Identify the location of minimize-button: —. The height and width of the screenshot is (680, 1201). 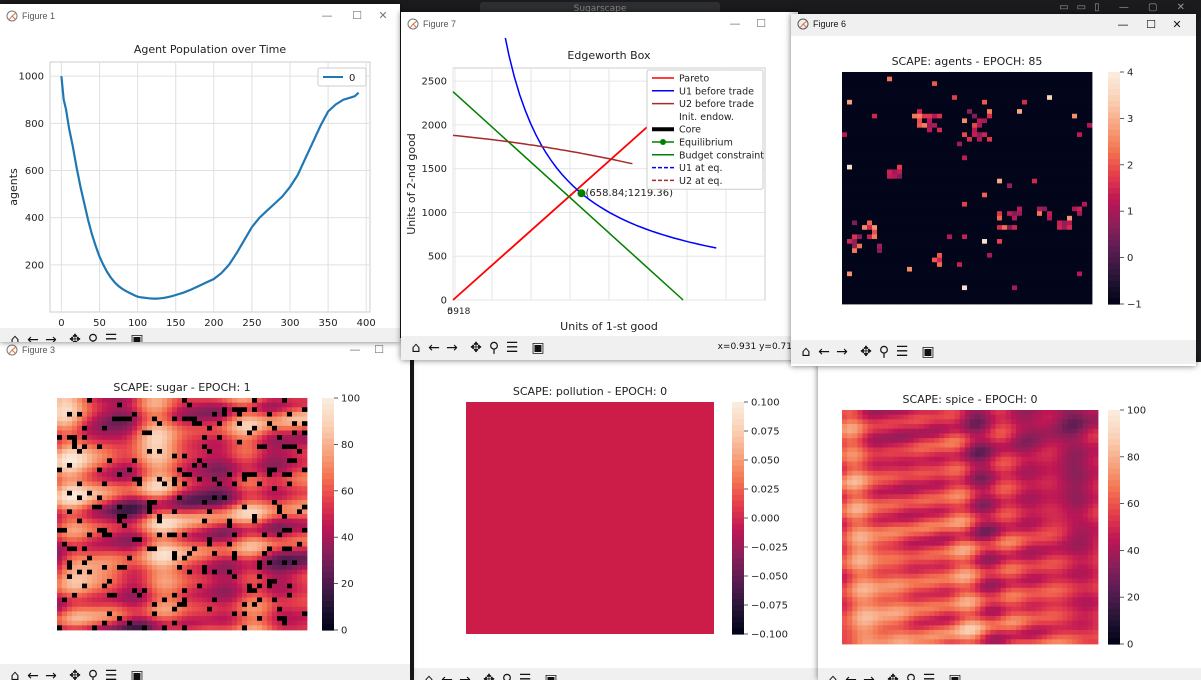
(355, 349).